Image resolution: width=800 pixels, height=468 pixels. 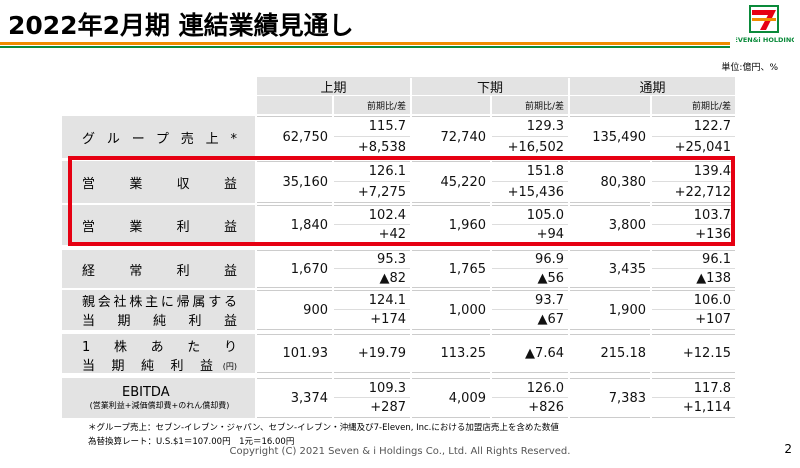 What do you see at coordinates (490, 87) in the screenshot?
I see `period-header: 下期` at bounding box center [490, 87].